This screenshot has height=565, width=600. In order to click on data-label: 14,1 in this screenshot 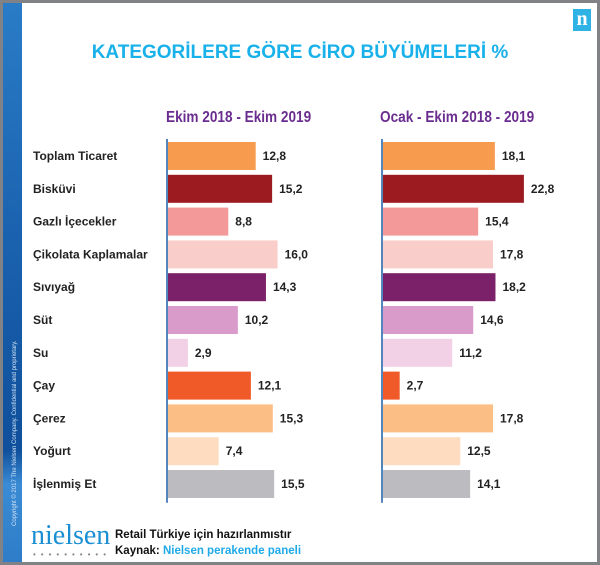, I will do `click(489, 484)`.